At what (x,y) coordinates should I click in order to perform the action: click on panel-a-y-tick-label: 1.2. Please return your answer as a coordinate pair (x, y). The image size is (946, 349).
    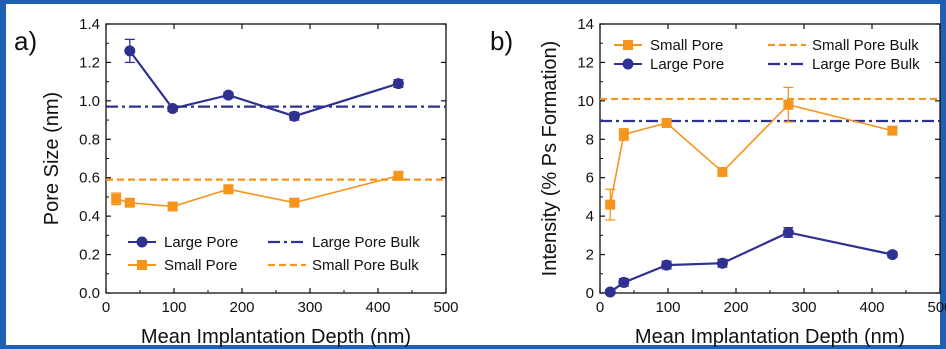
    Looking at the image, I should click on (89, 62).